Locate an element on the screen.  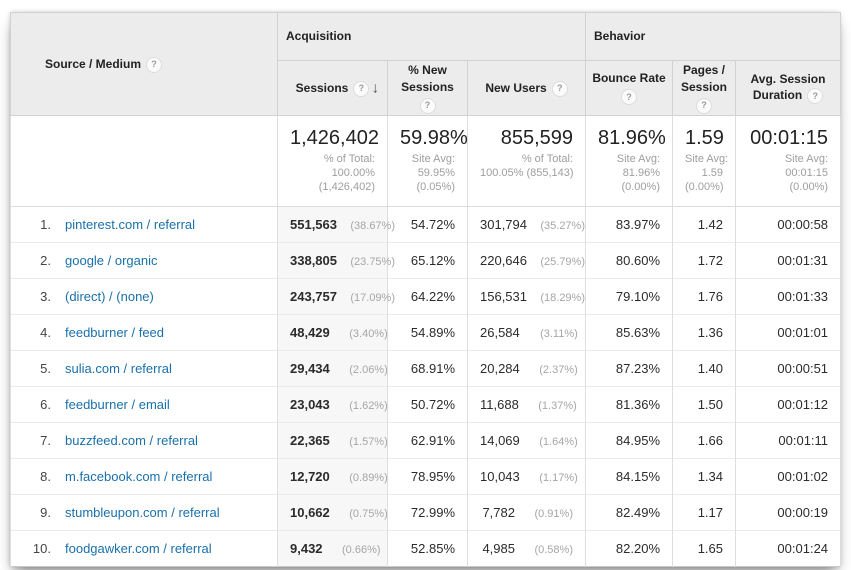
percent-new-sessions-cell: 54.72% is located at coordinates (427, 224).